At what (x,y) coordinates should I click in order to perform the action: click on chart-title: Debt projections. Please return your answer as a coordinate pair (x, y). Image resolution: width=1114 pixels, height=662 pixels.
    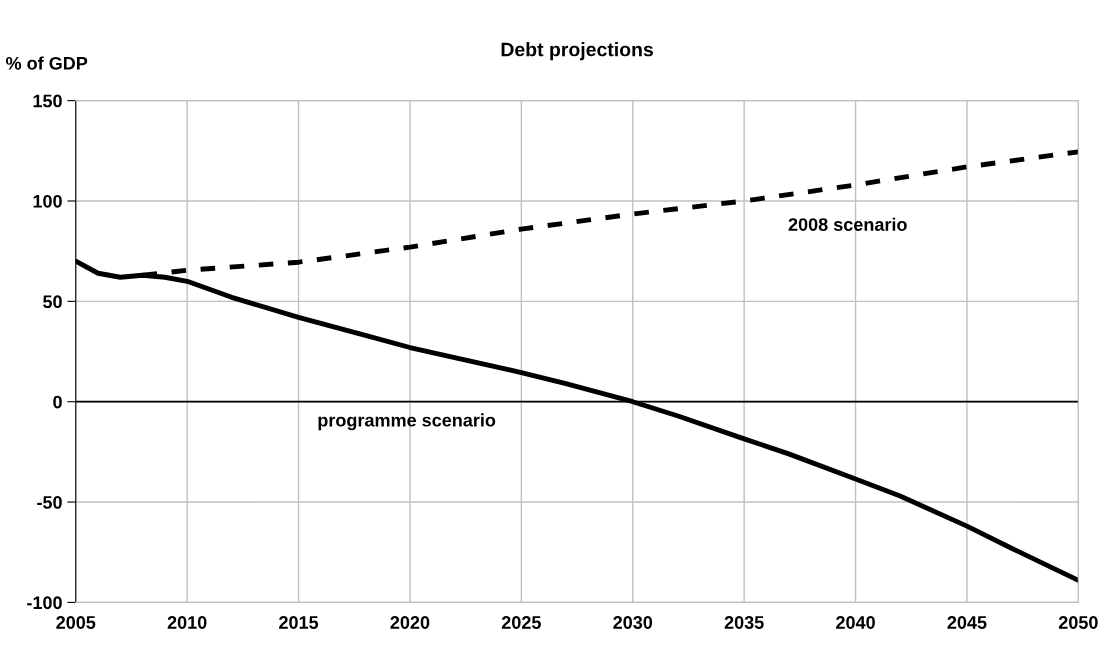
    Looking at the image, I should click on (577, 51).